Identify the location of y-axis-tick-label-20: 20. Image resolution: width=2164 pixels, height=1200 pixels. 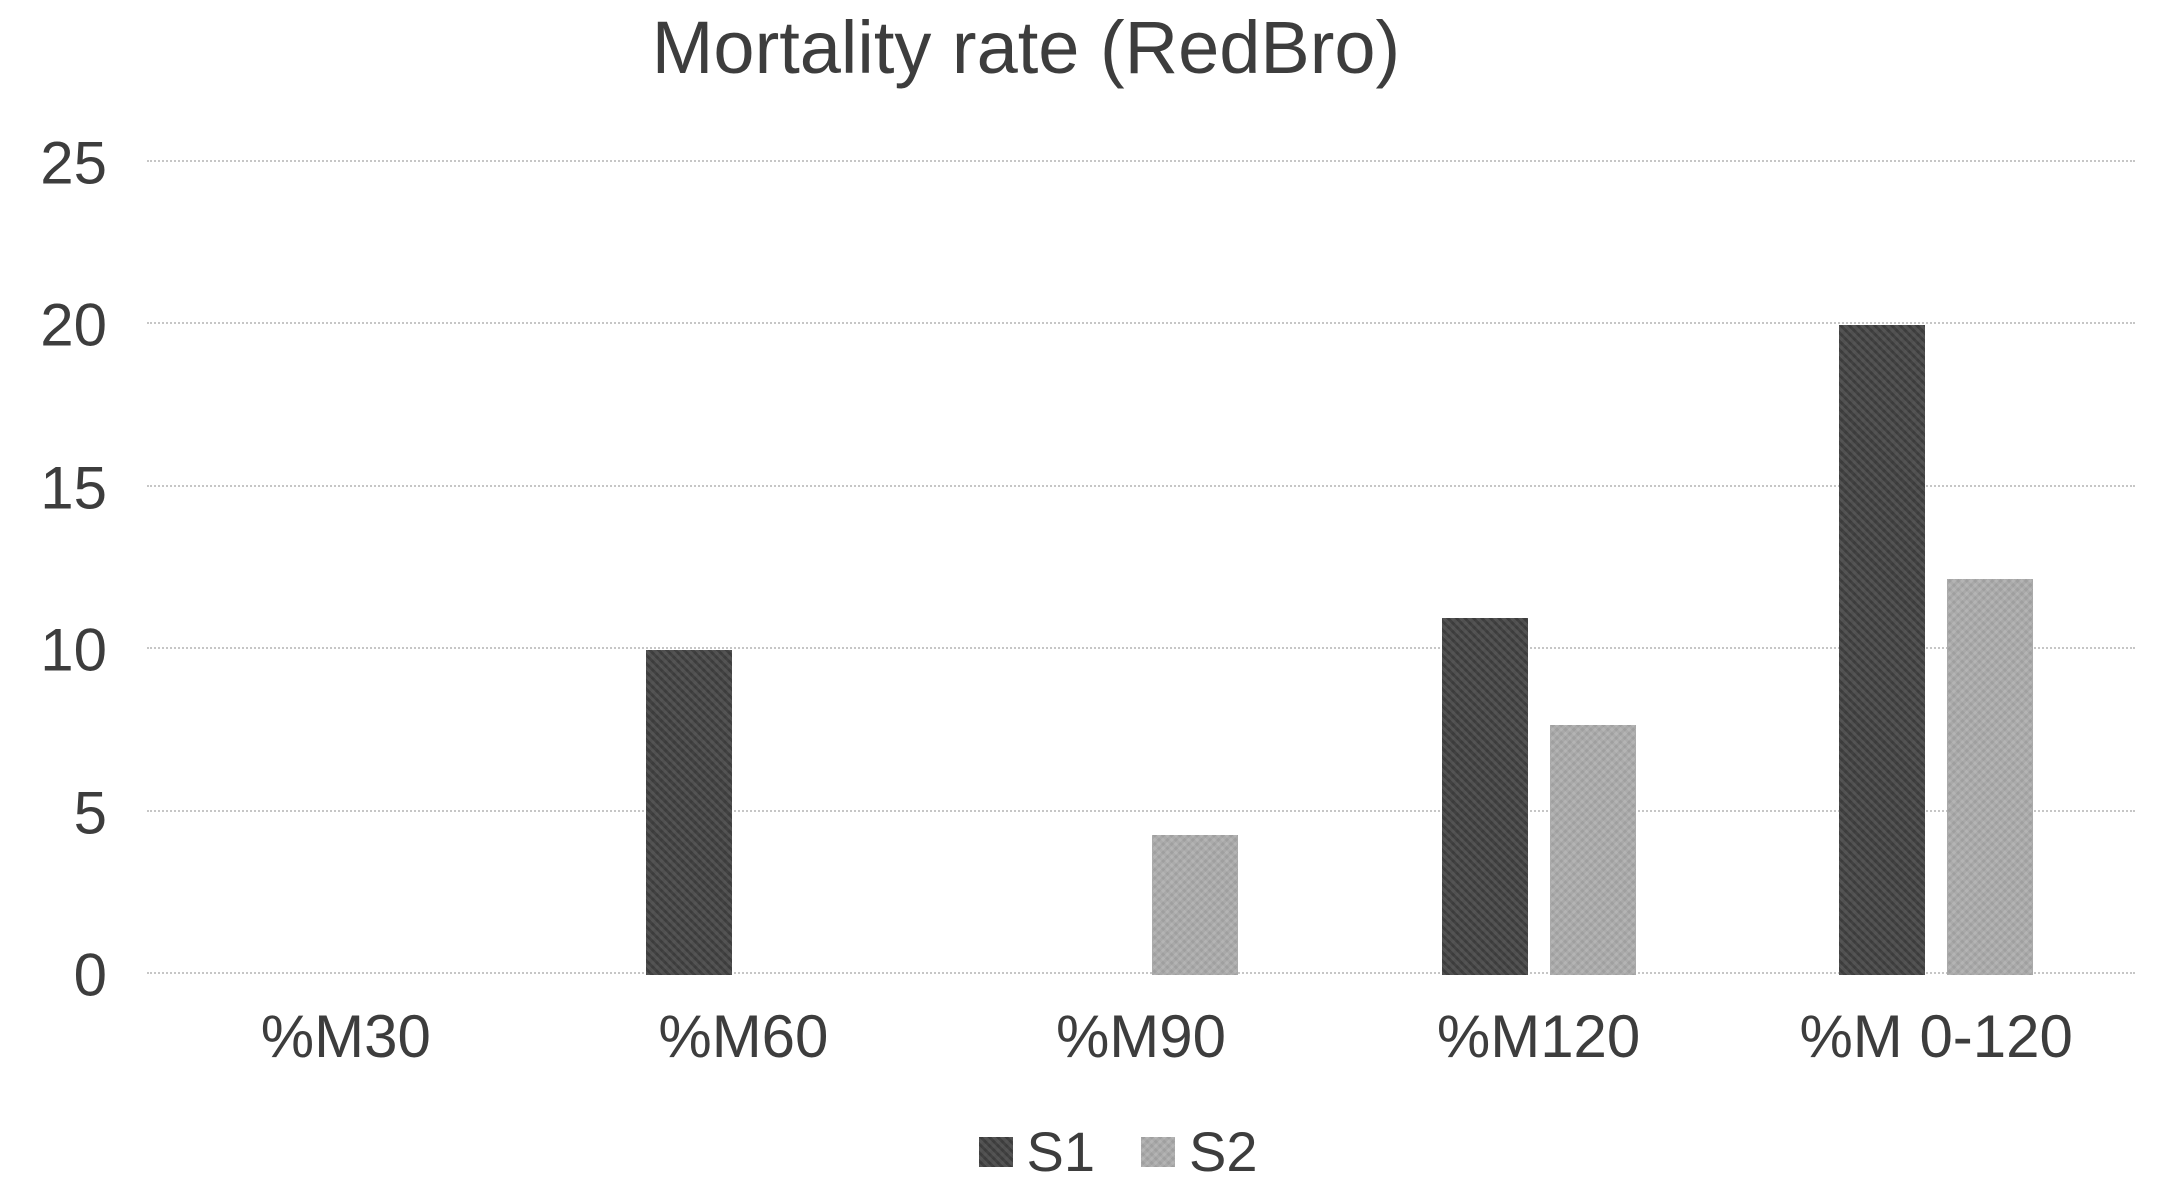
(73, 325).